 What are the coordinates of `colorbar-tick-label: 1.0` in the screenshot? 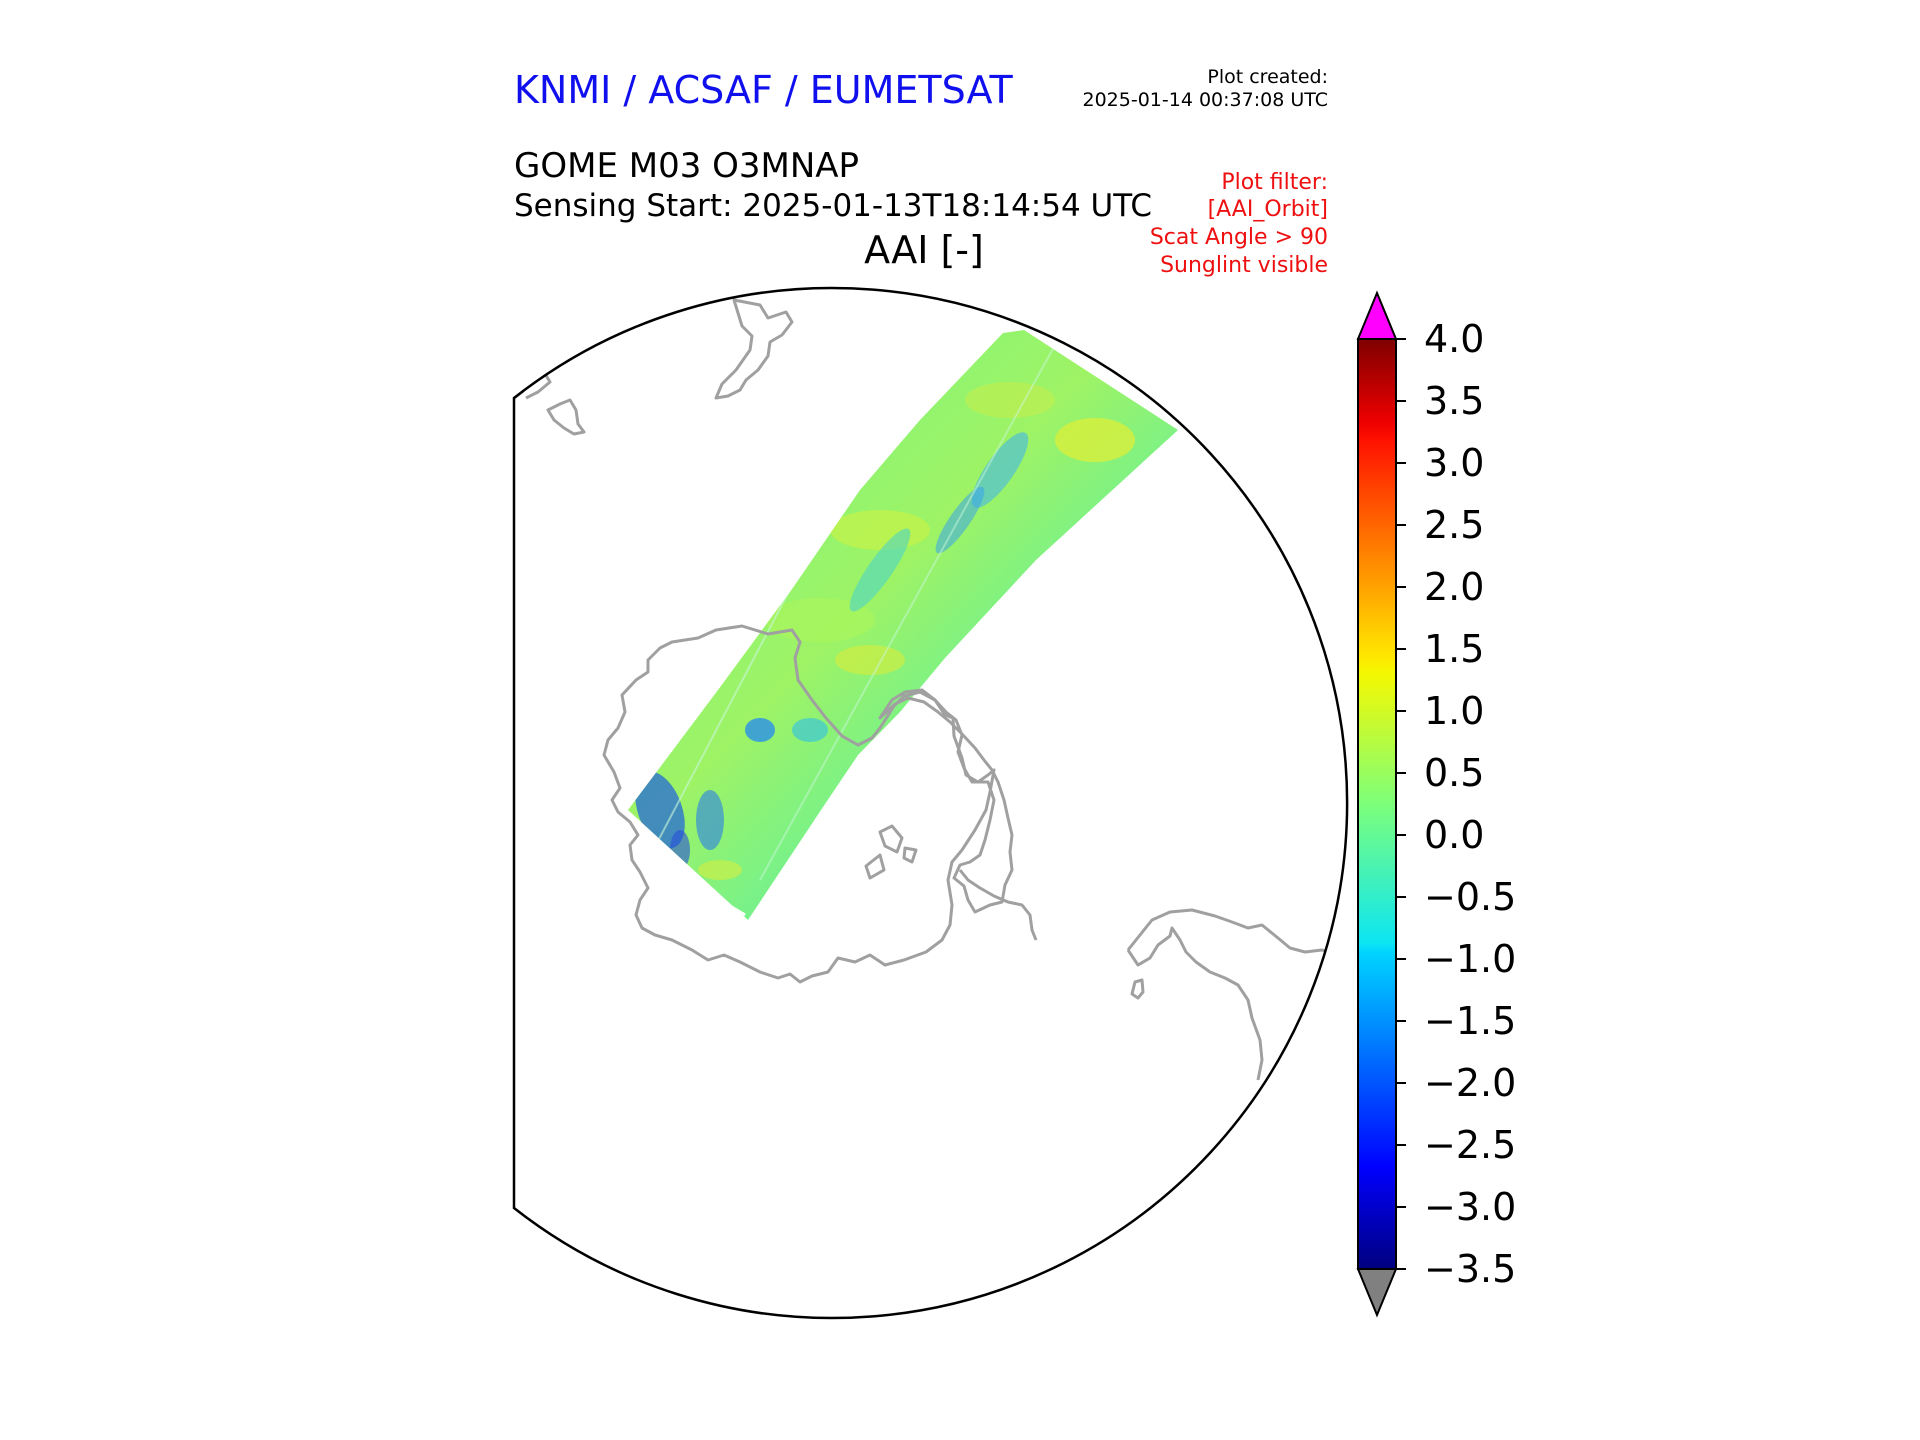 It's located at (1454, 711).